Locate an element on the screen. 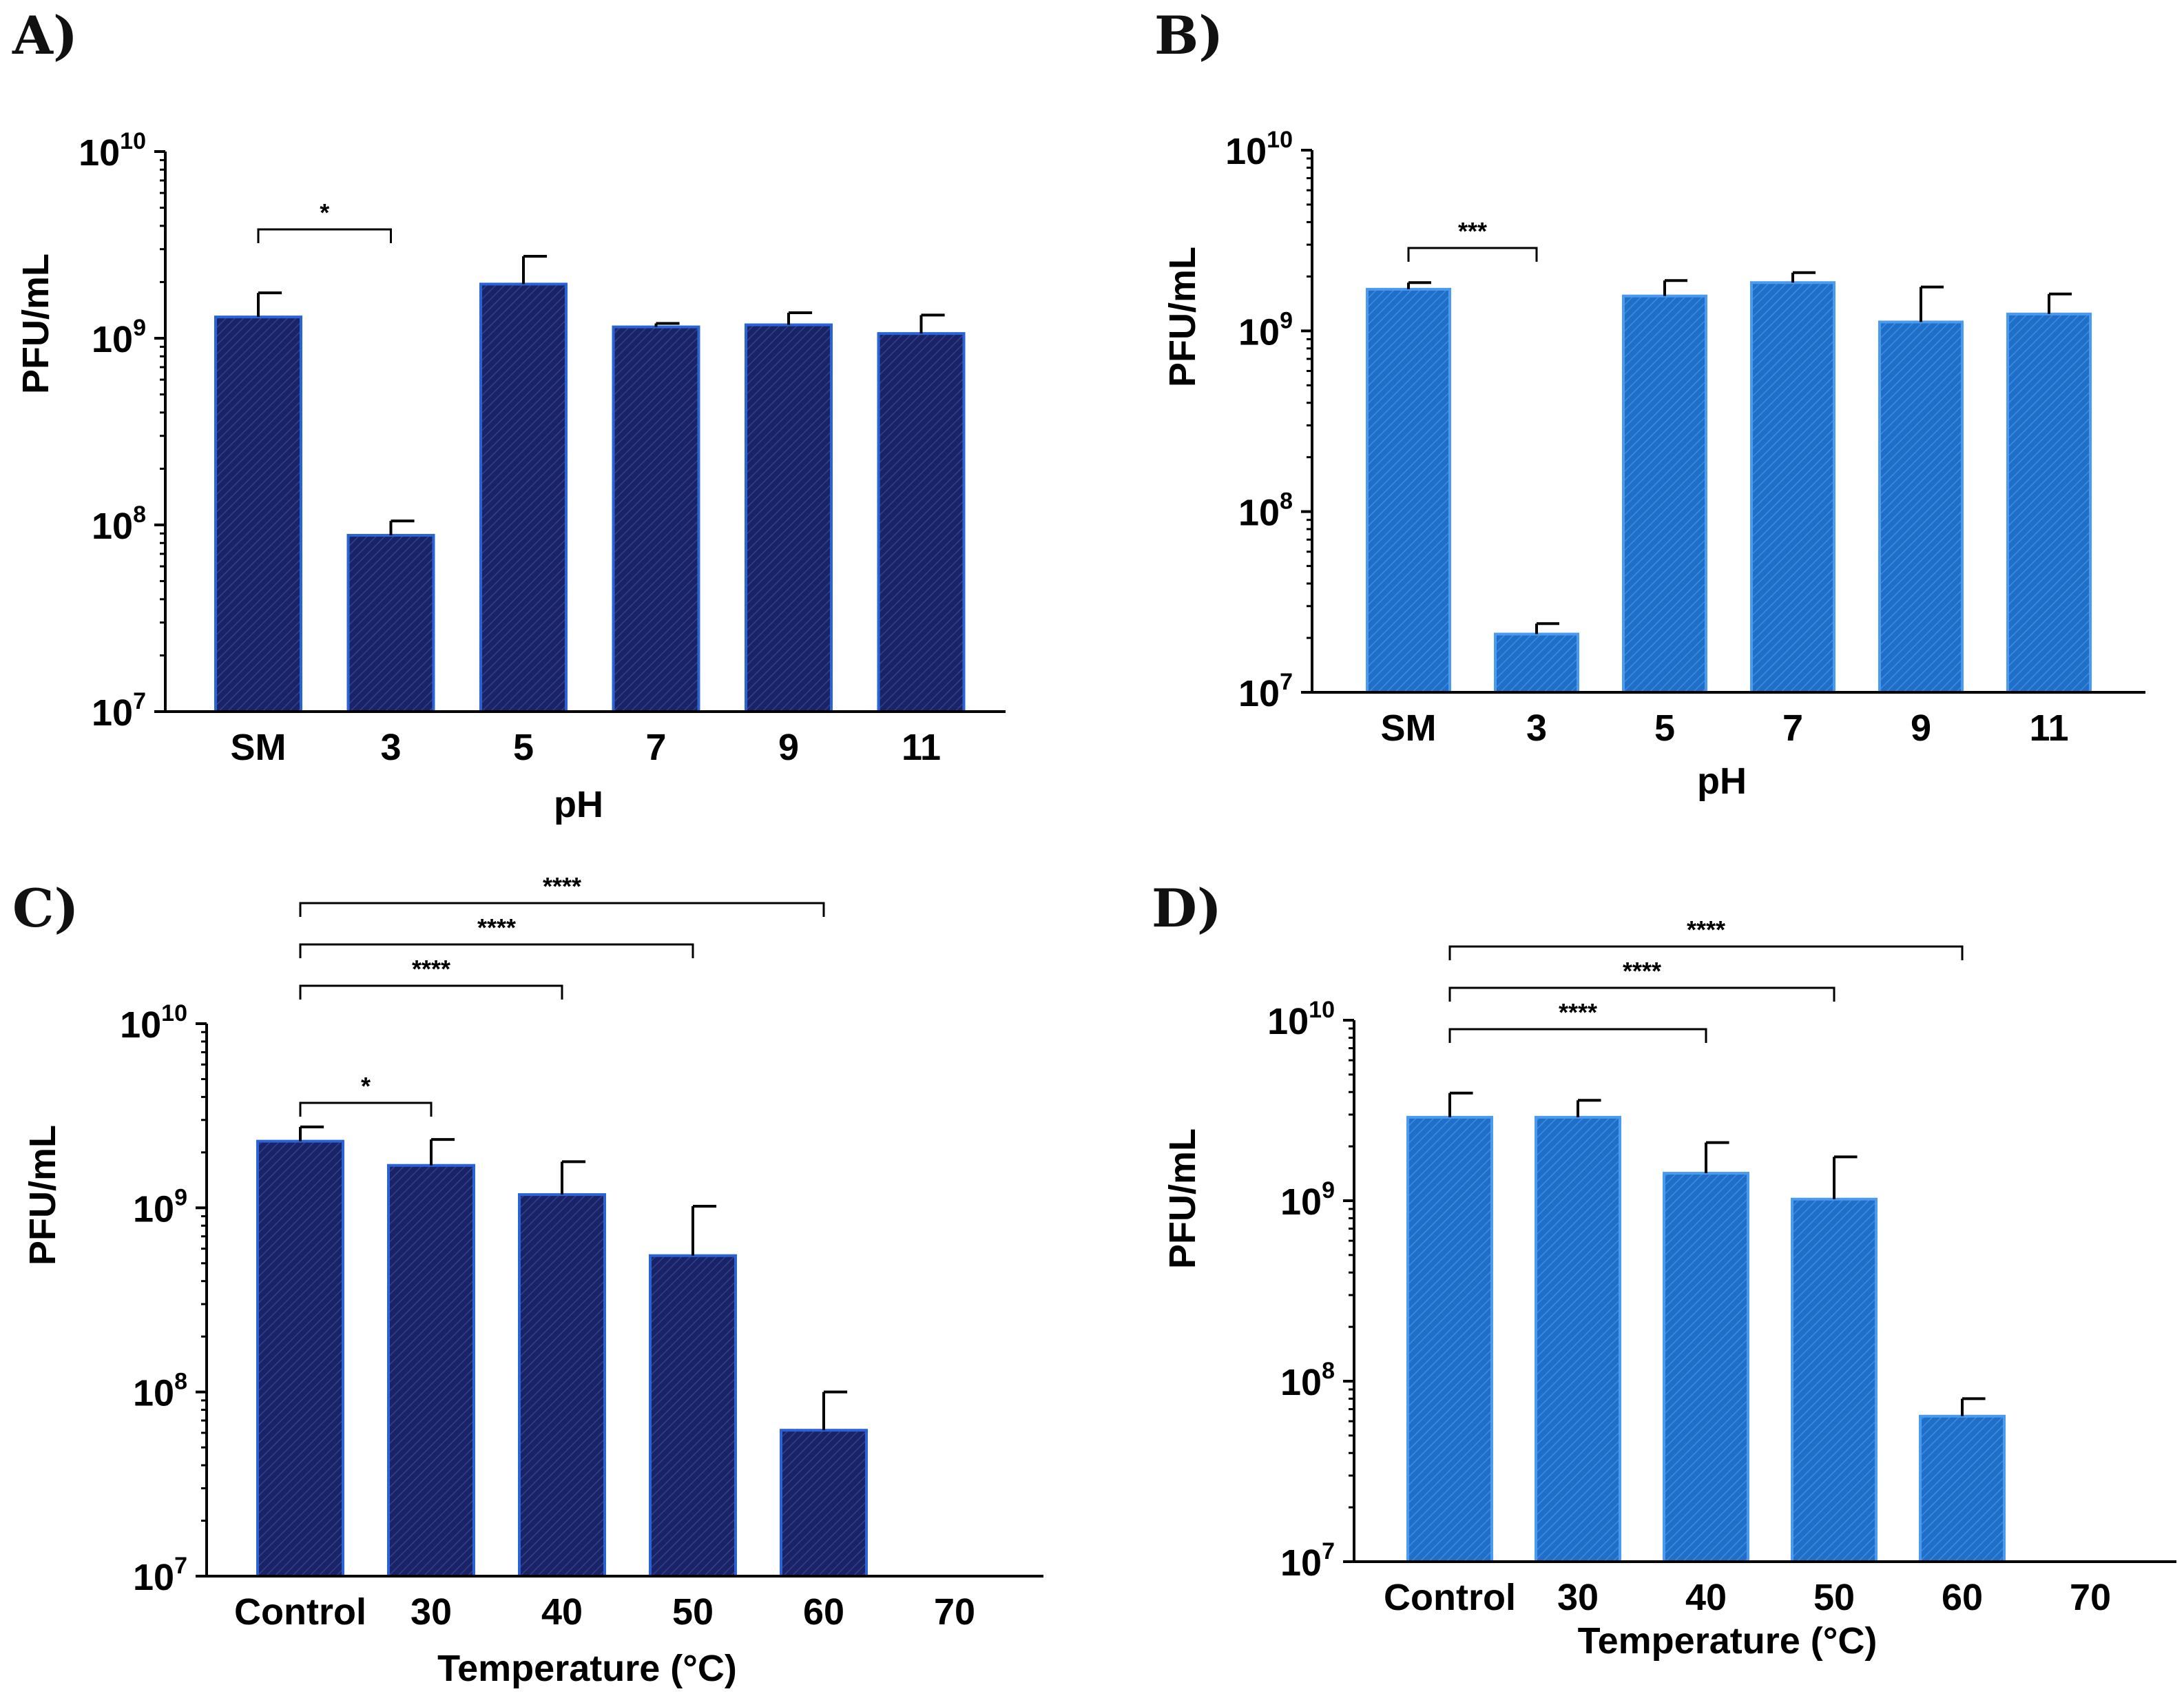 The width and height of the screenshot is (2184, 1696). x-tick-label: 11 is located at coordinates (921, 747).